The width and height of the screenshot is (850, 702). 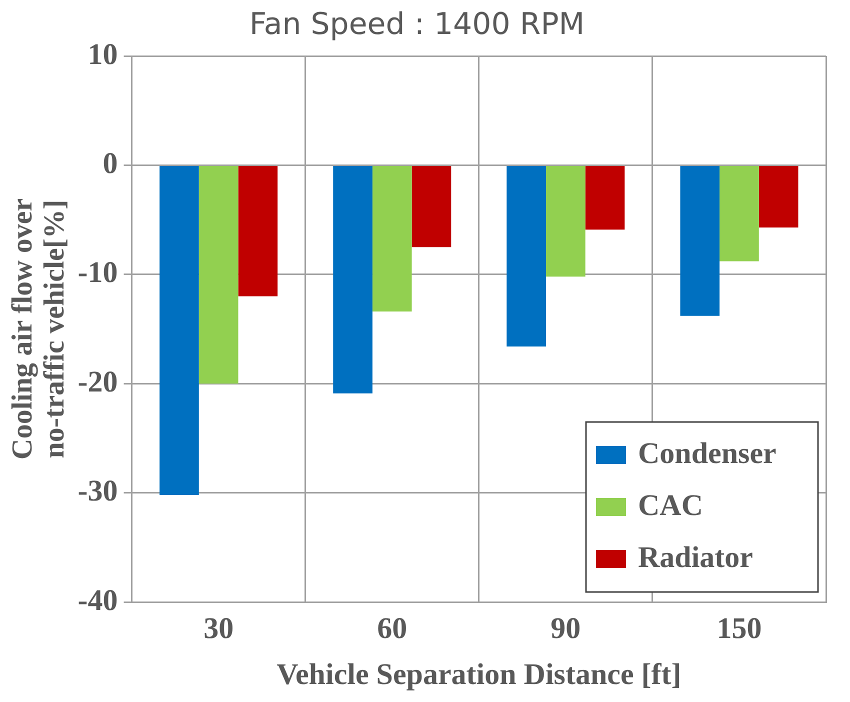 I want to click on x-axis-title: Vehicle Separation Distance [ft], so click(x=479, y=674).